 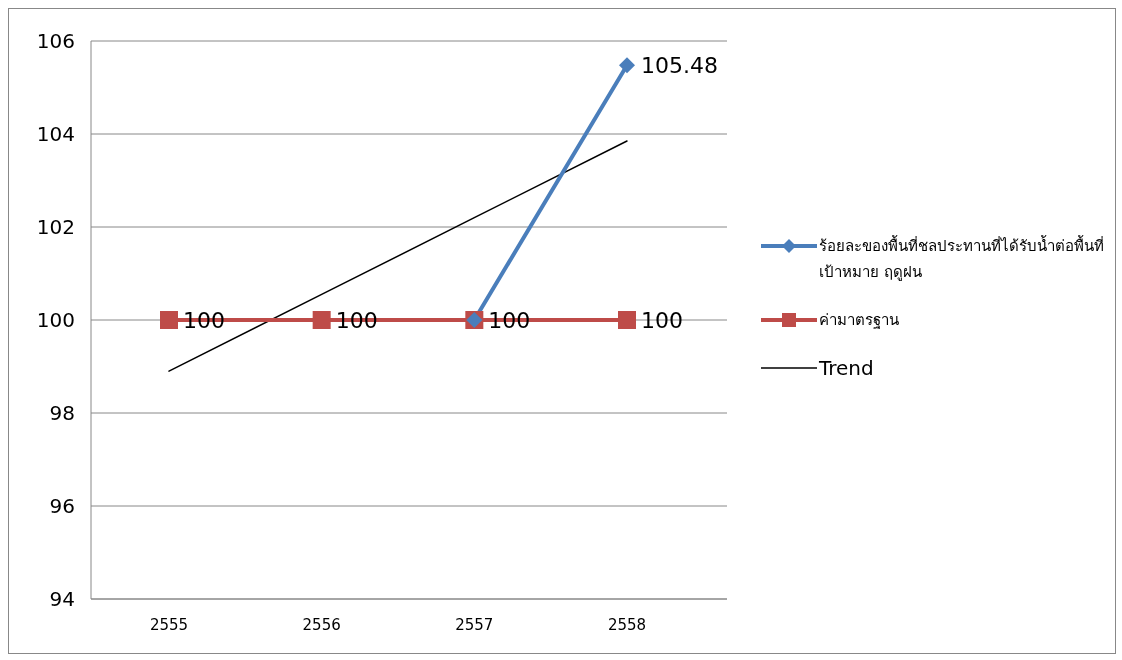 I want to click on y-tick-label: 106, so click(x=55, y=41).